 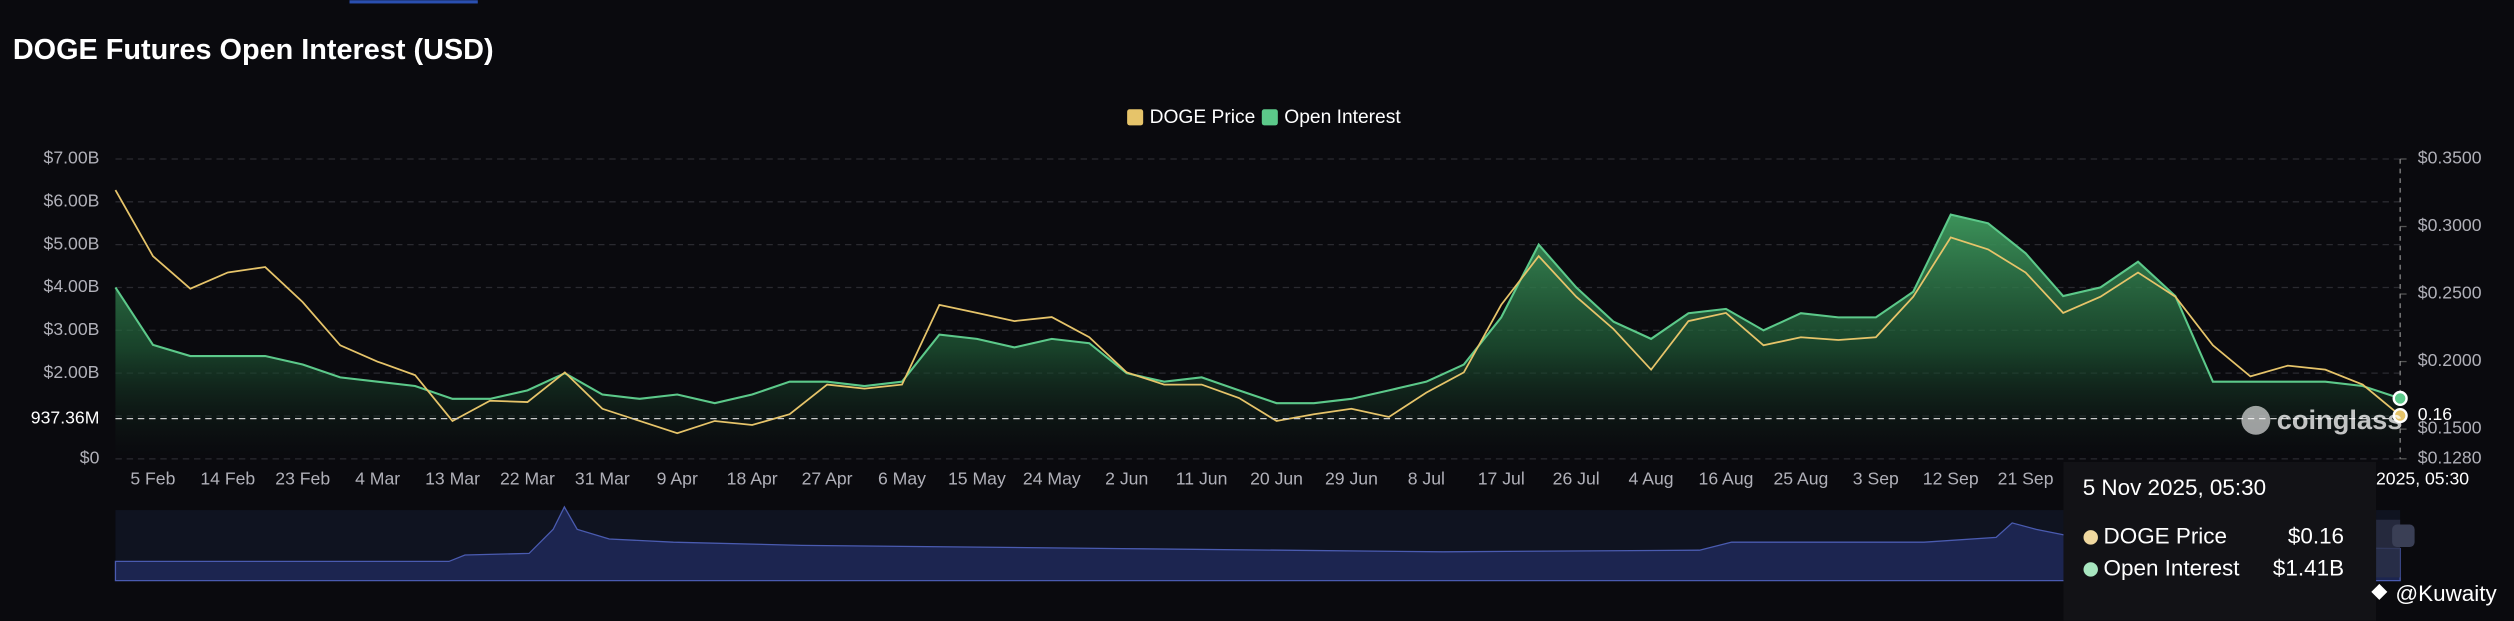 What do you see at coordinates (1800, 478) in the screenshot?
I see `x-tick-label: 25 Aug` at bounding box center [1800, 478].